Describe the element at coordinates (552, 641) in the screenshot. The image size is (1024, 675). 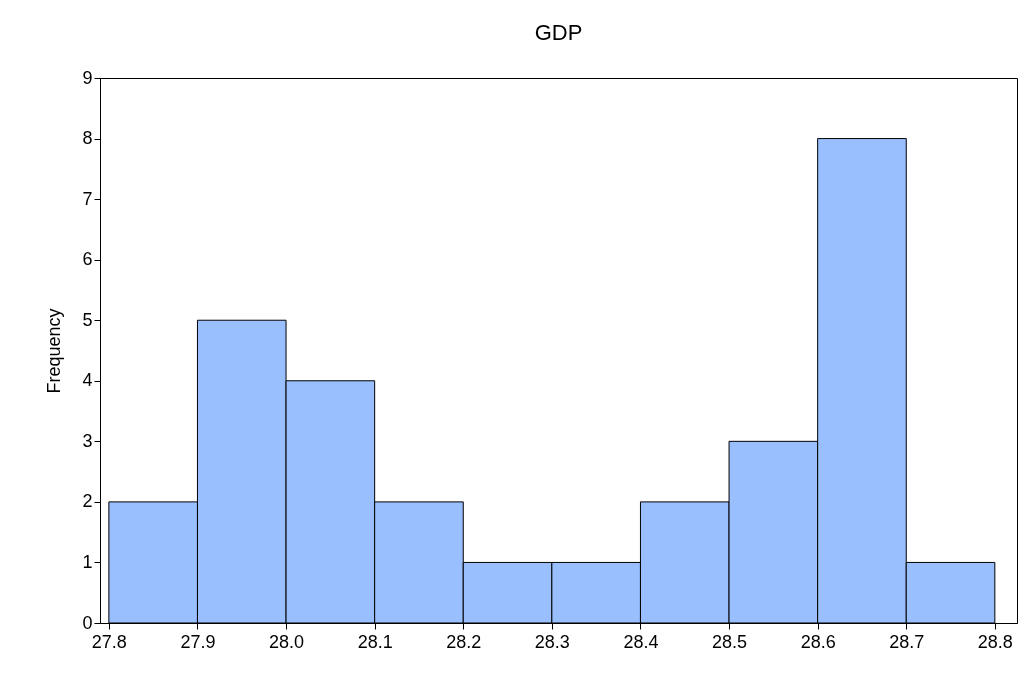
I see `x-tick-label: 28.3` at that location.